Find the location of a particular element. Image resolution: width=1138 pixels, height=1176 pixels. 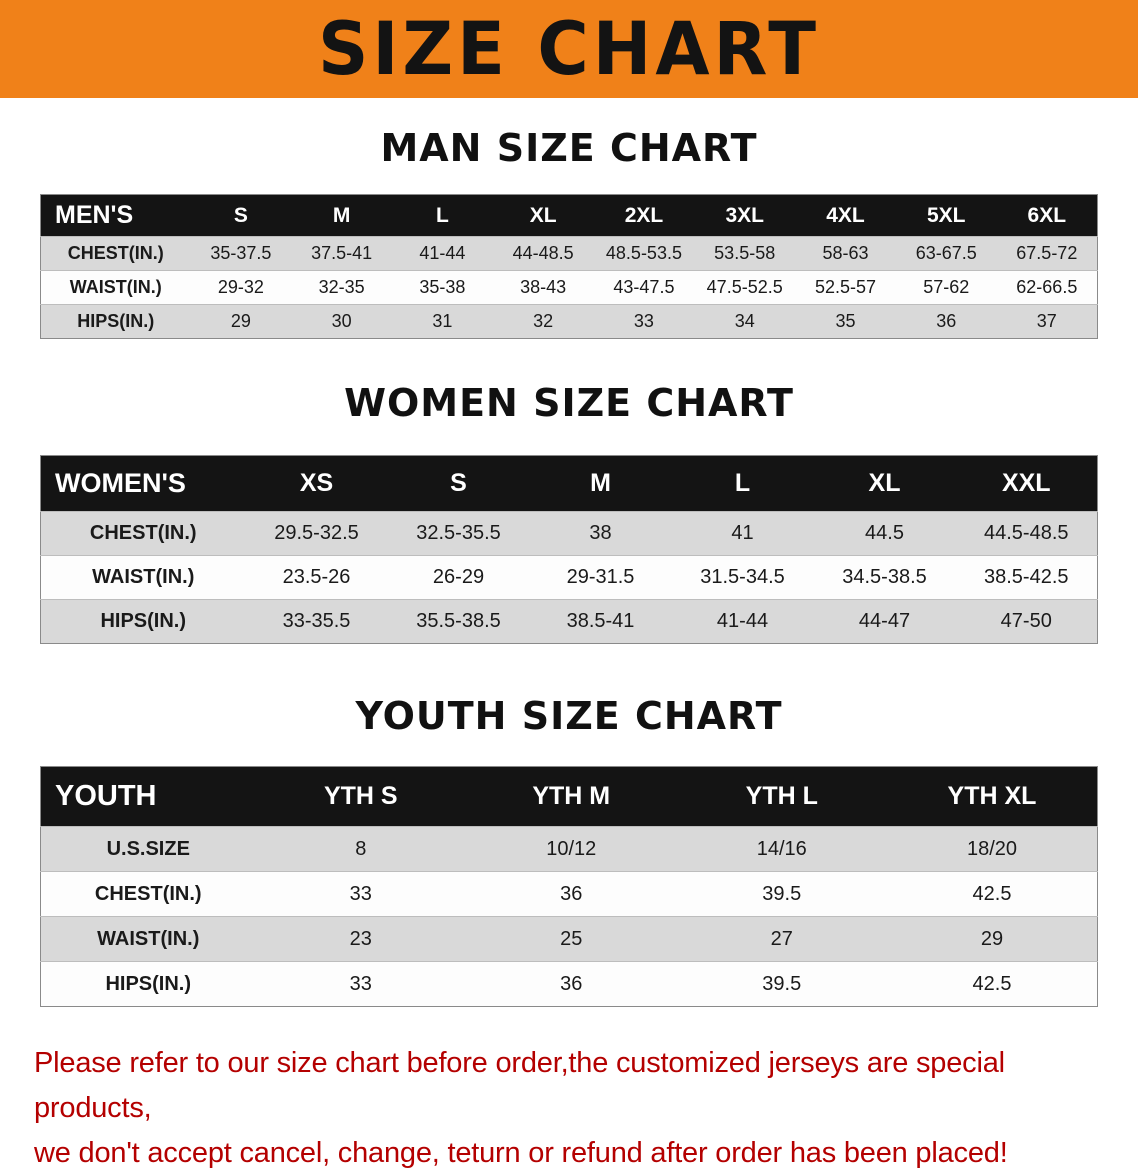

size-value-cell: 32.5-35.5 is located at coordinates (458, 533).